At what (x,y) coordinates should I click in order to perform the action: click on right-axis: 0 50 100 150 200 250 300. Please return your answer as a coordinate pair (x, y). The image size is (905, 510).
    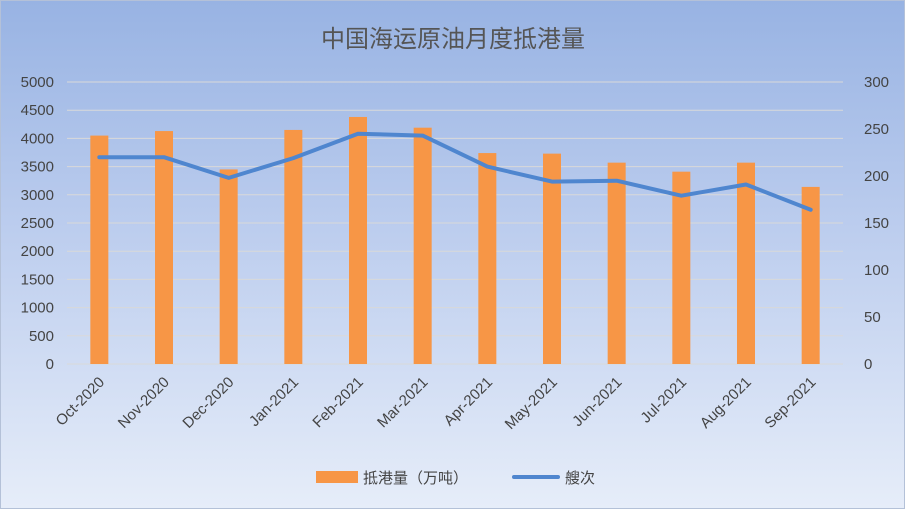
    Looking at the image, I should click on (876, 223).